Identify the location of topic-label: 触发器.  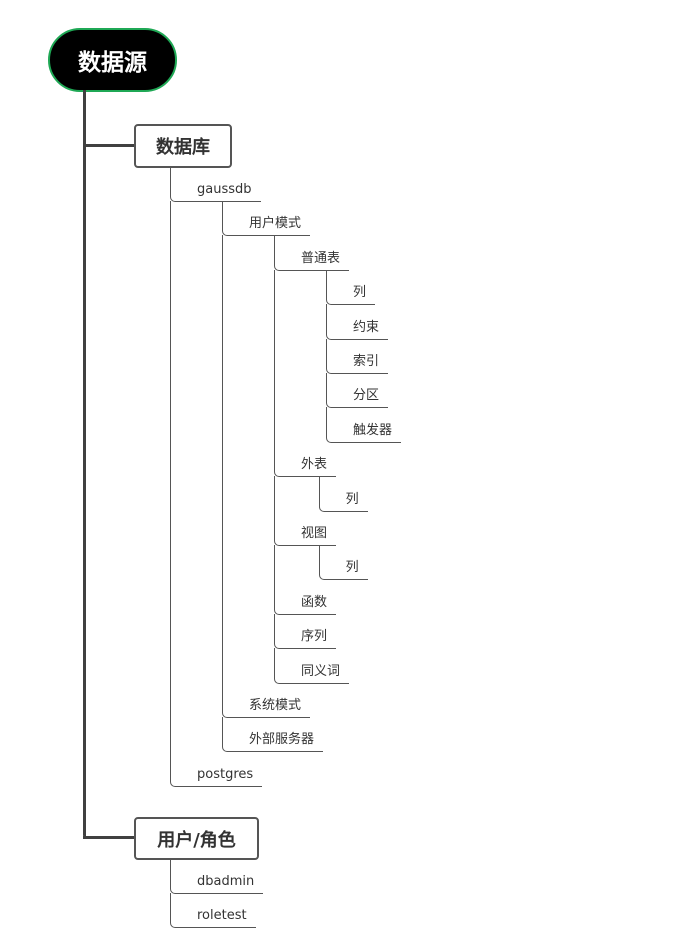
(373, 430).